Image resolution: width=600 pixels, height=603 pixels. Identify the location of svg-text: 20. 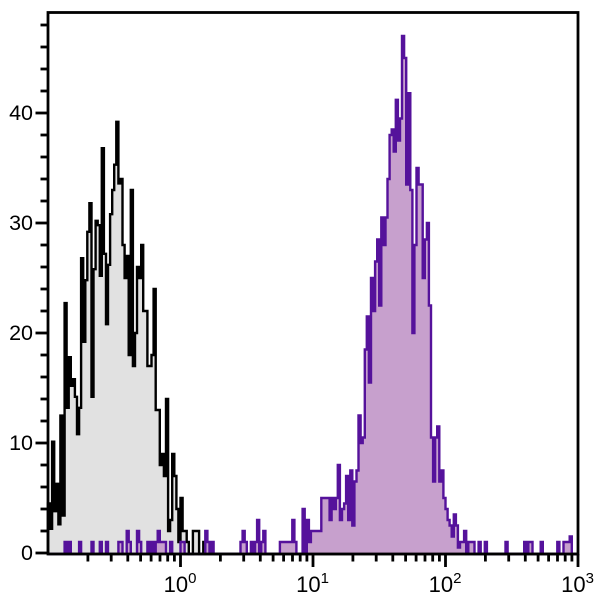
(21, 333).